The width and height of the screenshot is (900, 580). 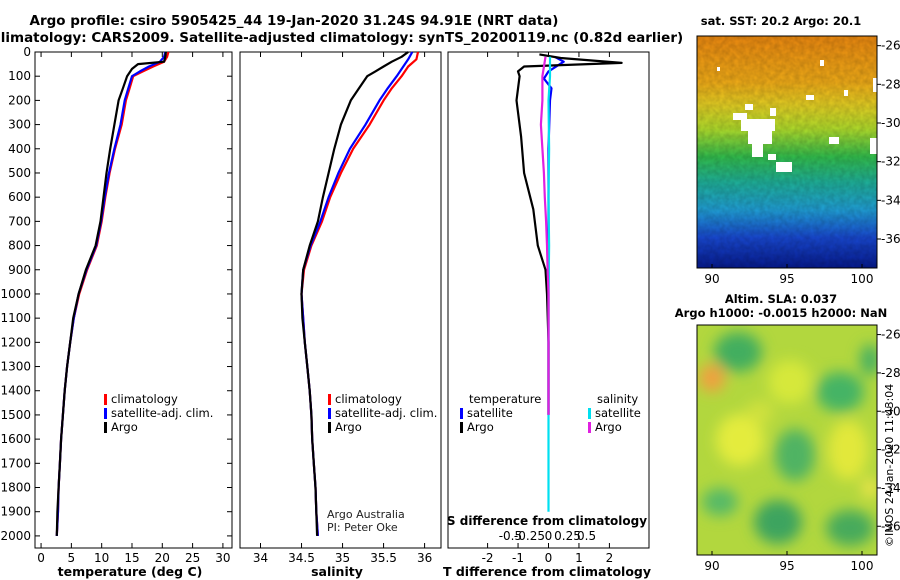 I want to click on s-tick-label: 0.5, so click(x=586, y=536).